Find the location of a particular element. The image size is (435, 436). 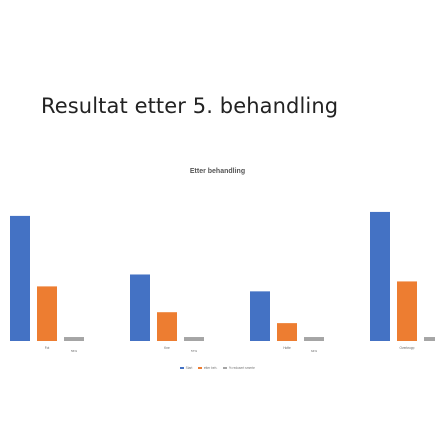

percent-label: 57% is located at coordinates (194, 351).